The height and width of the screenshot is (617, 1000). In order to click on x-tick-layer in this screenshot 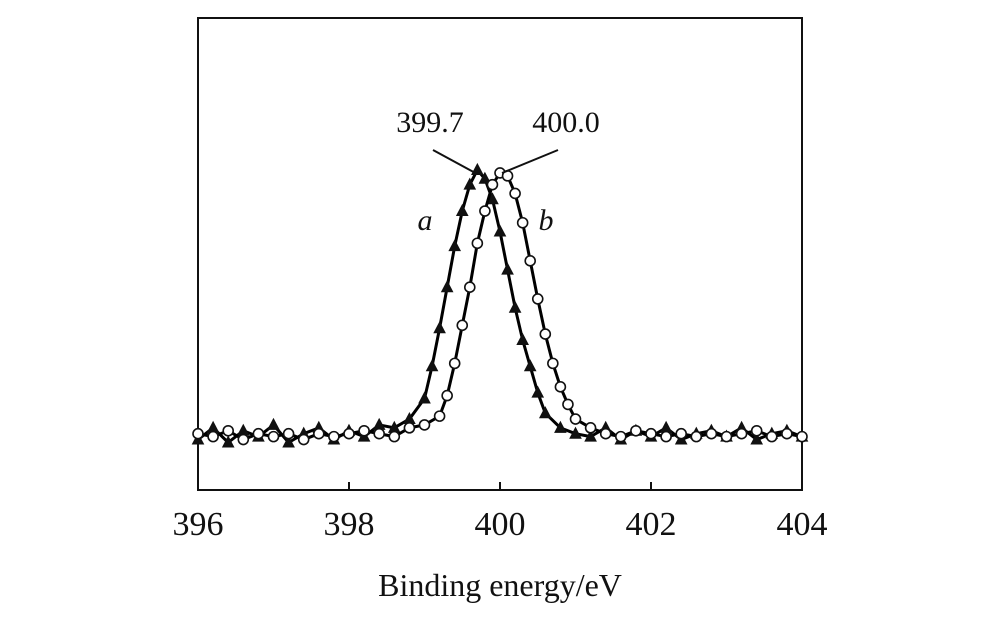, I will do `click(500, 486)`.